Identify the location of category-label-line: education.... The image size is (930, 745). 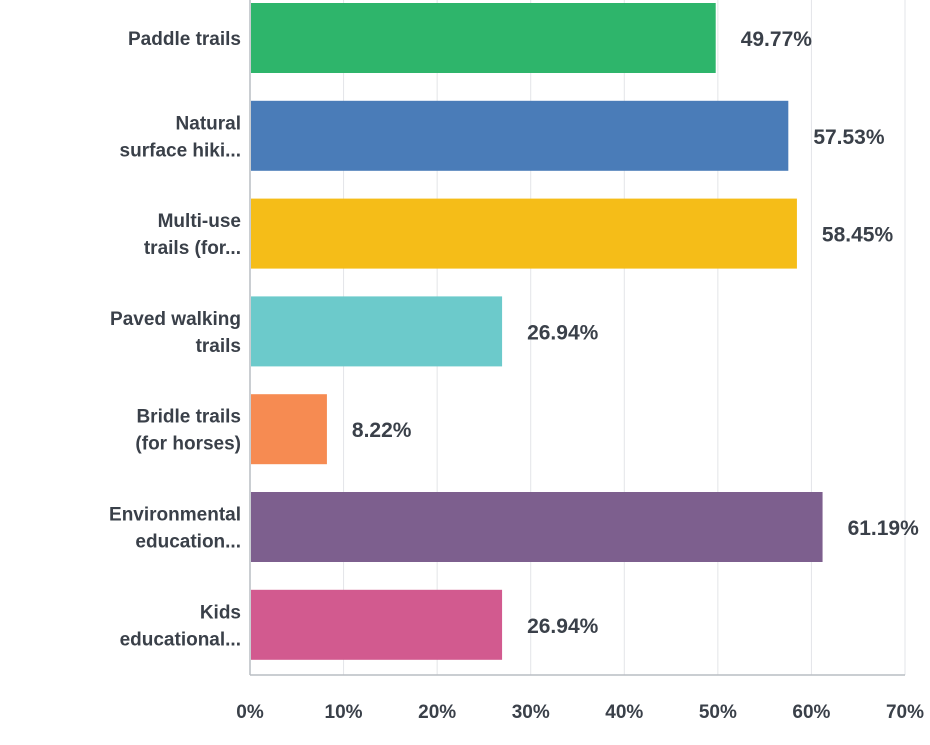
(188, 542).